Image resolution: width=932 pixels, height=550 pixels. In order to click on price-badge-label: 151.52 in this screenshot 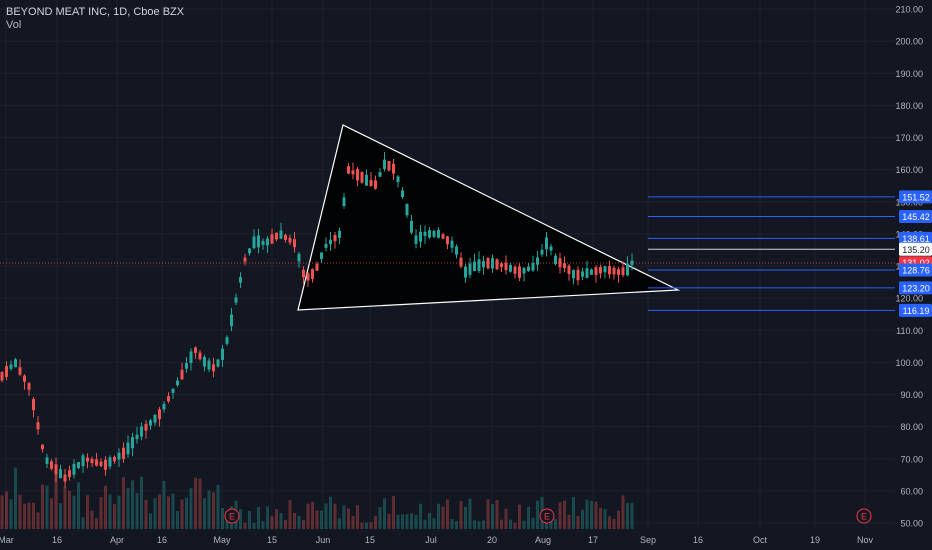, I will do `click(916, 197)`.